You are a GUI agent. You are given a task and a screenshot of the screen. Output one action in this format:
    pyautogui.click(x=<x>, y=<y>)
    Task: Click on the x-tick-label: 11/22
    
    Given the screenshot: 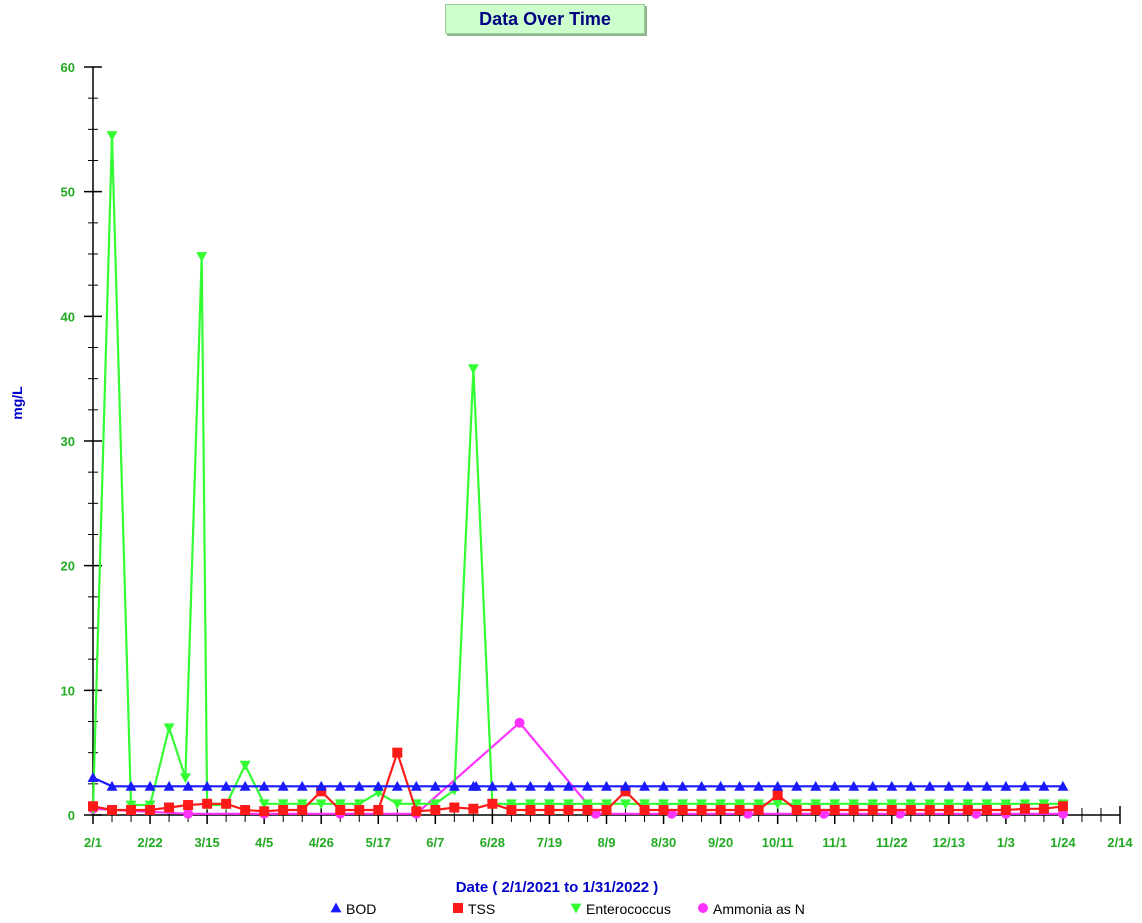 What is the action you would take?
    pyautogui.click(x=892, y=842)
    